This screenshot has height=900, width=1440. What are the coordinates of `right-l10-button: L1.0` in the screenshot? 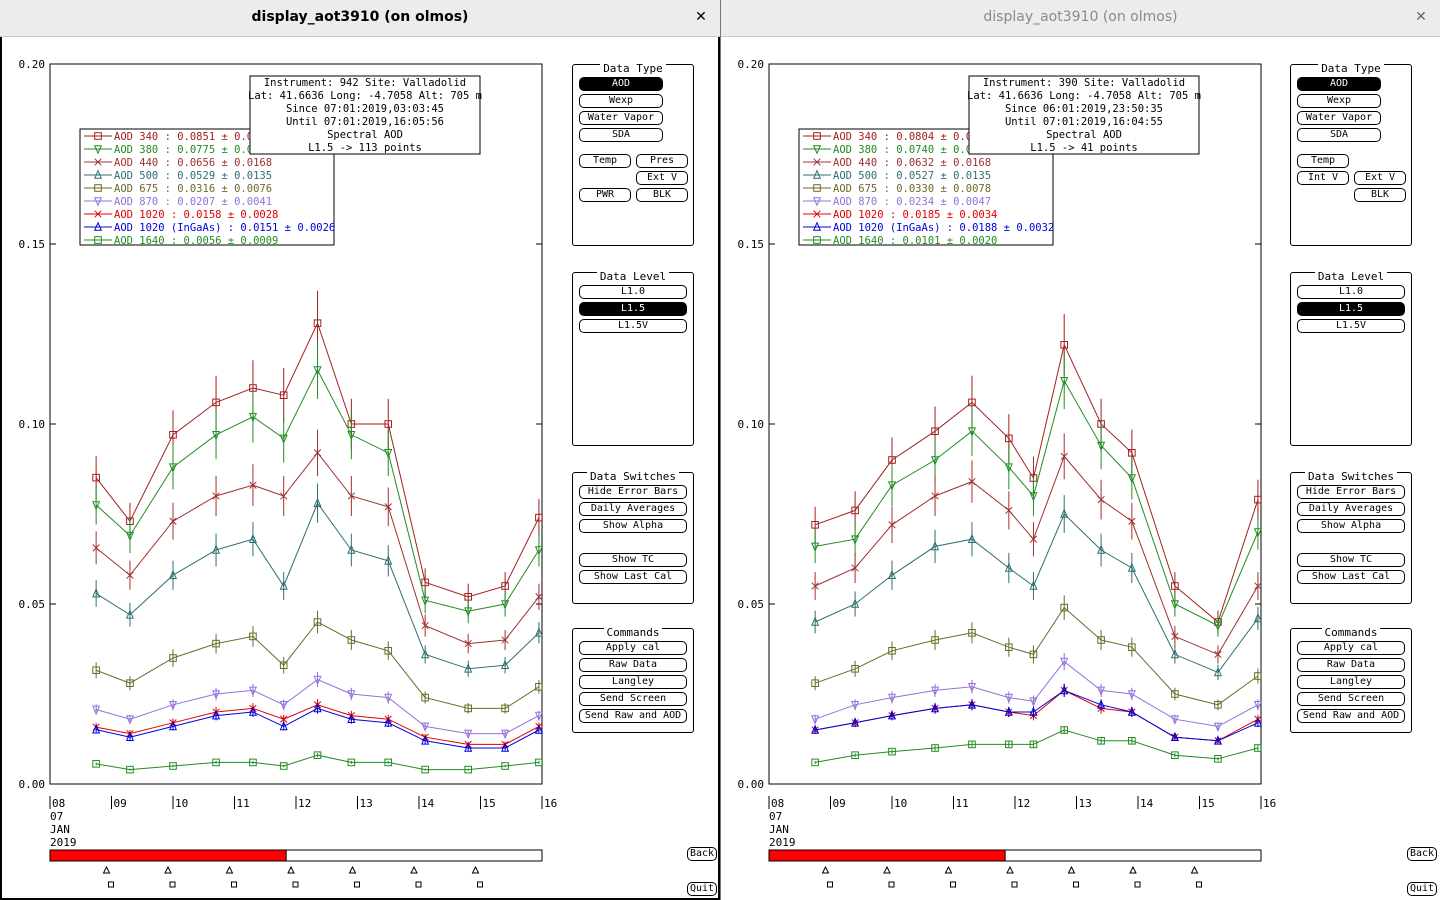 It's located at (1351, 292).